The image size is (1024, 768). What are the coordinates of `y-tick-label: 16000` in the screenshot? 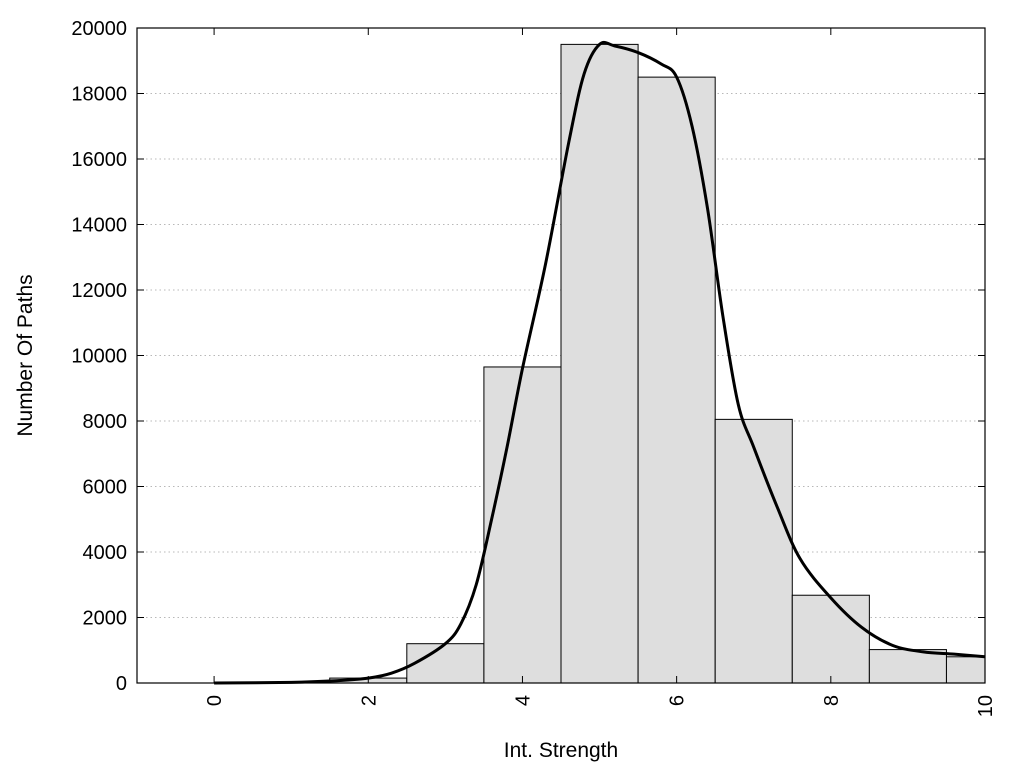 It's located at (99, 160).